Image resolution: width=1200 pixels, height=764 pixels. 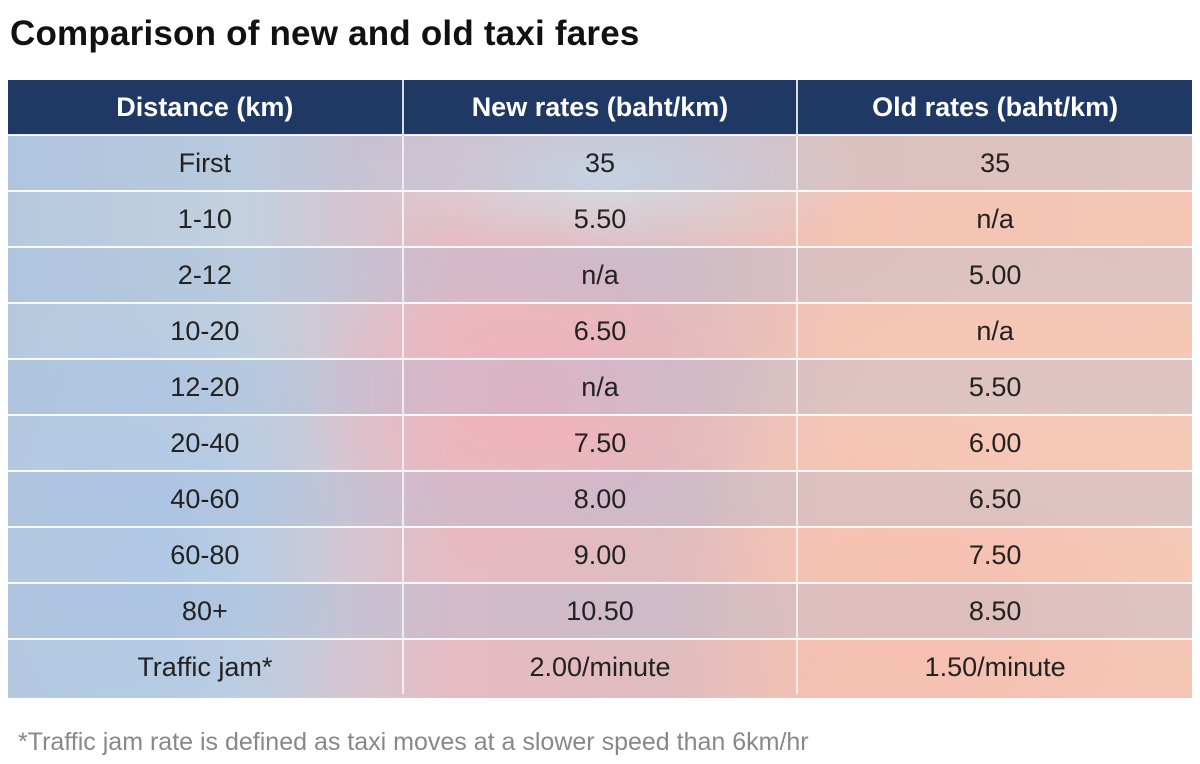 What do you see at coordinates (994, 442) in the screenshot?
I see `table-cell: 6.00` at bounding box center [994, 442].